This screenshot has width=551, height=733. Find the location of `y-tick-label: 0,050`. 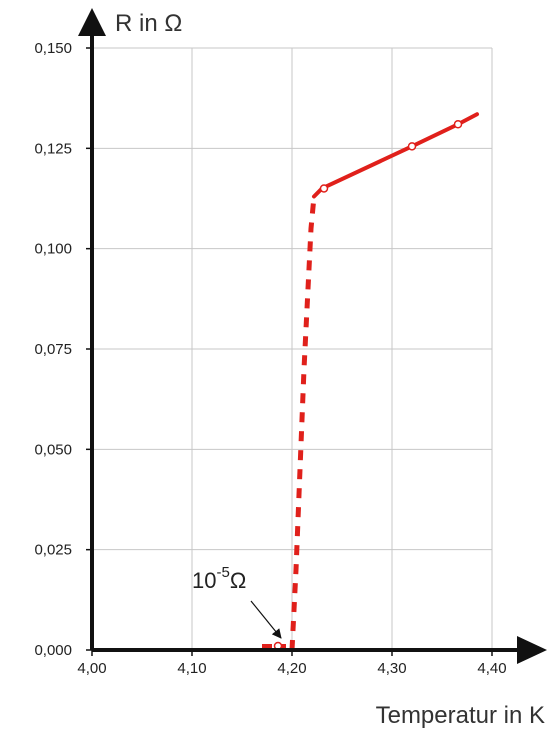

y-tick-label: 0,050 is located at coordinates (53, 449).